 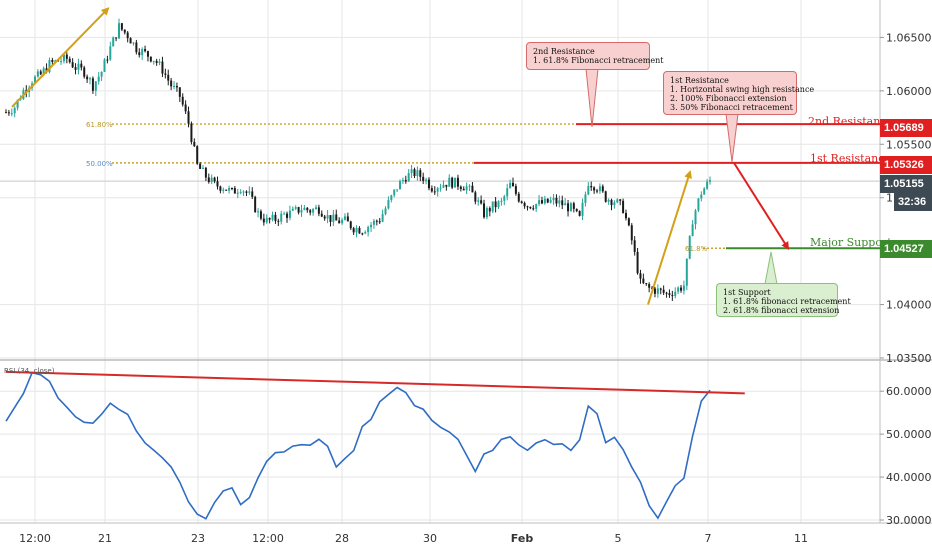 What do you see at coordinates (909, 358) in the screenshot?
I see `price-axis-label: 1.03500` at bounding box center [909, 358].